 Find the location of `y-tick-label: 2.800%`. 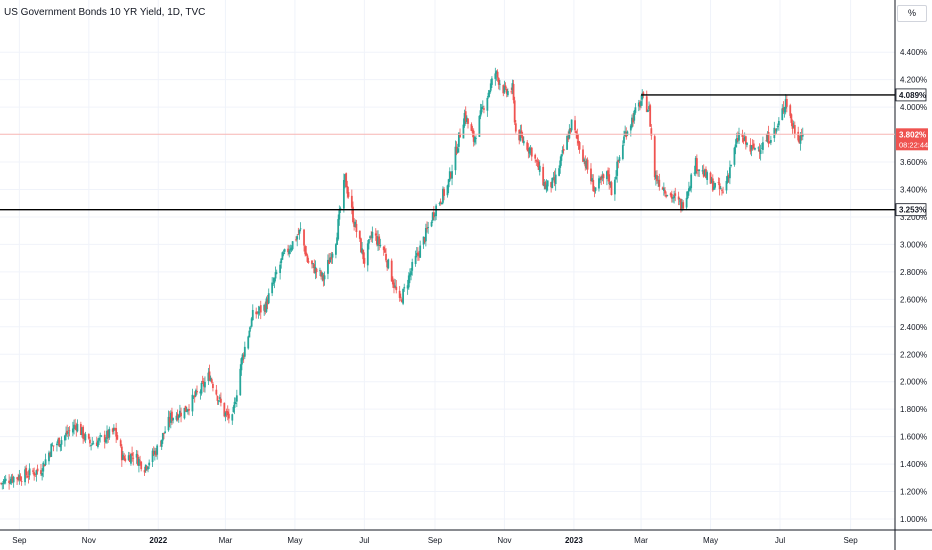

y-tick-label: 2.800% is located at coordinates (913, 272).